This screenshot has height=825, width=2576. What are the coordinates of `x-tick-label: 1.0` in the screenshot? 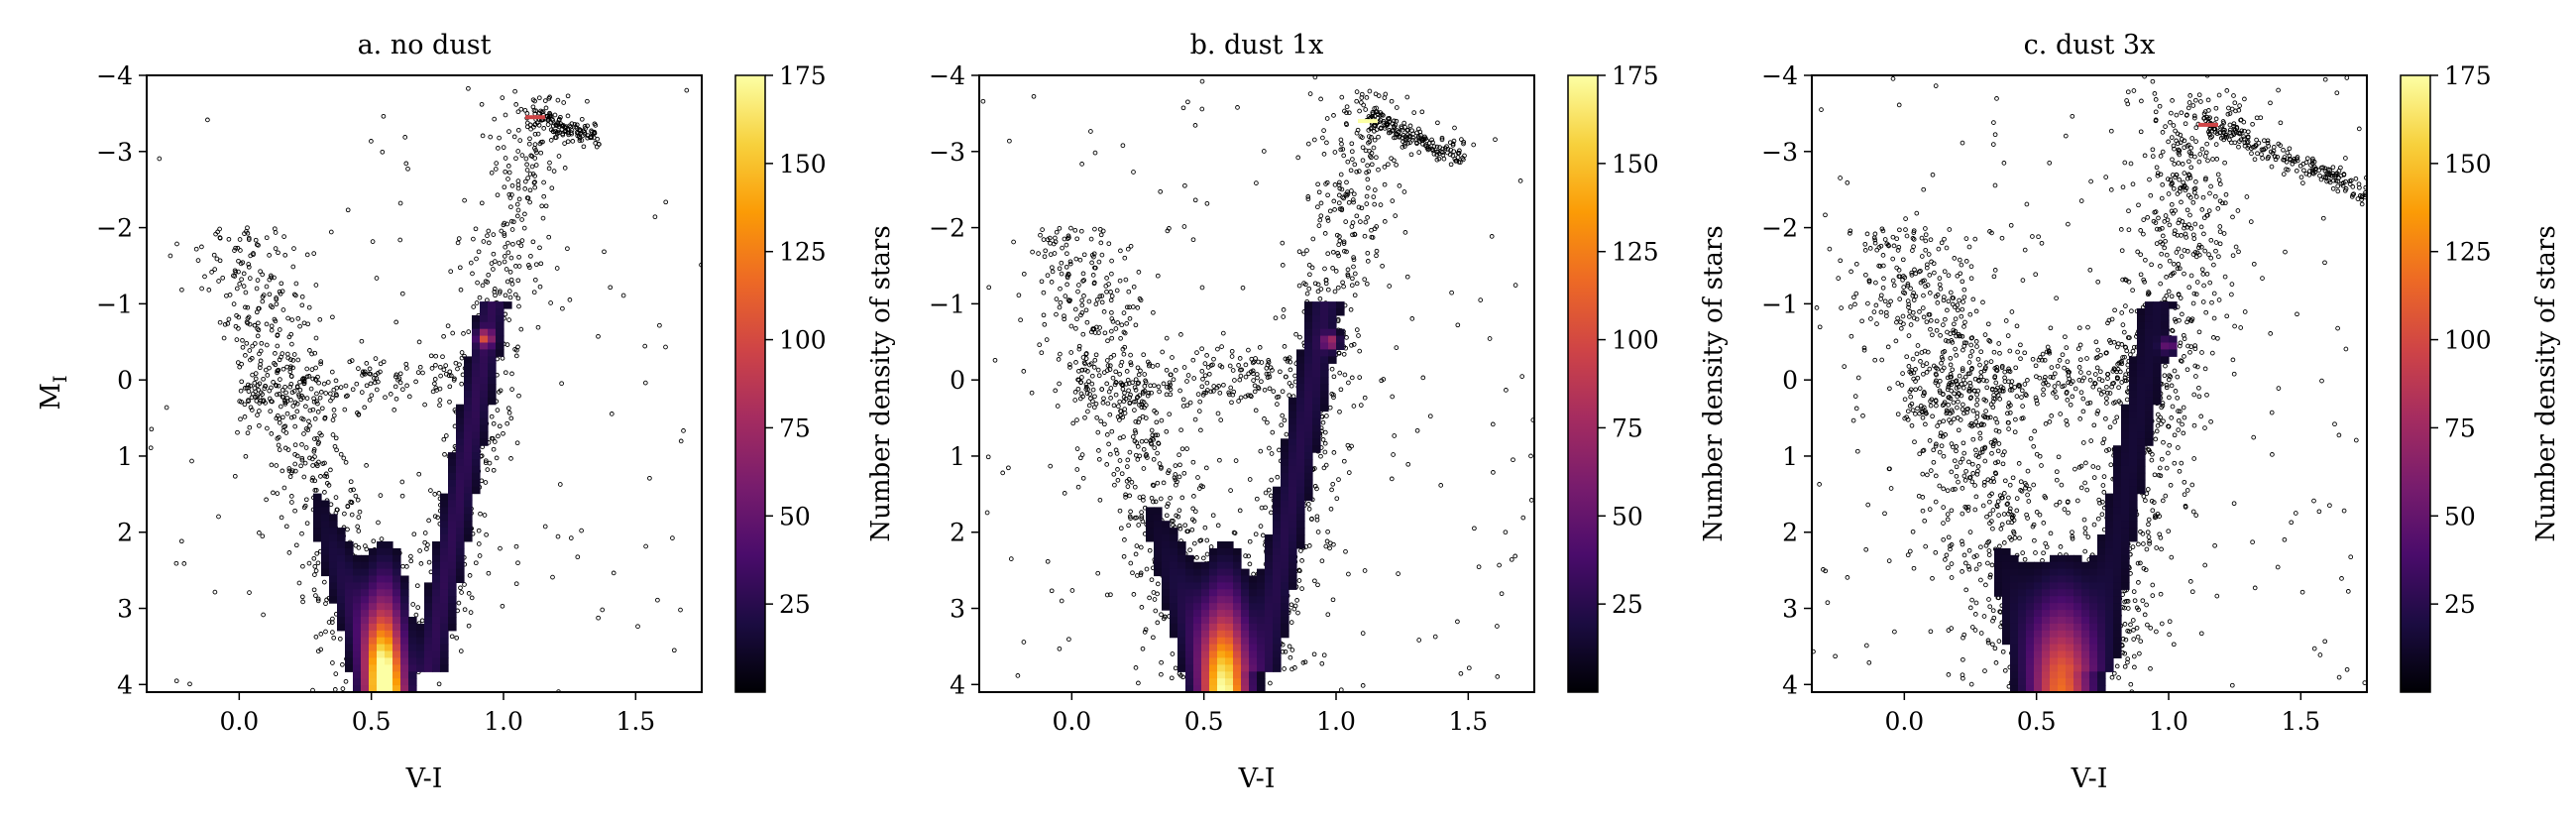 It's located at (1336, 721).